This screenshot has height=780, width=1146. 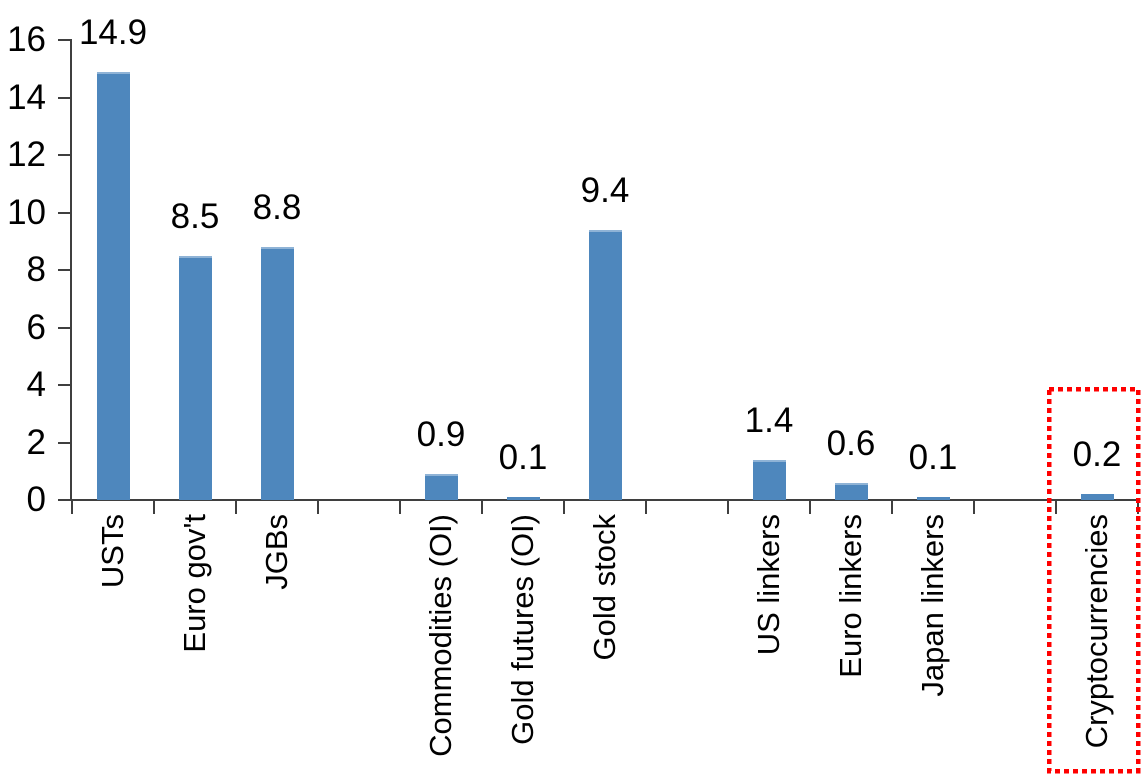 What do you see at coordinates (36, 499) in the screenshot?
I see `y-axis-tick-label: 0` at bounding box center [36, 499].